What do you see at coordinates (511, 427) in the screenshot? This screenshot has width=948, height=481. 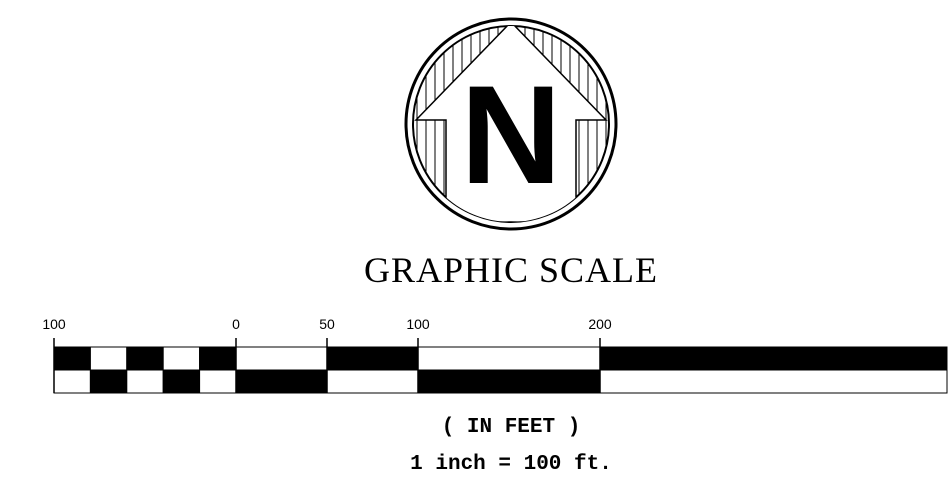 I see `units: ( IN FEET )` at bounding box center [511, 427].